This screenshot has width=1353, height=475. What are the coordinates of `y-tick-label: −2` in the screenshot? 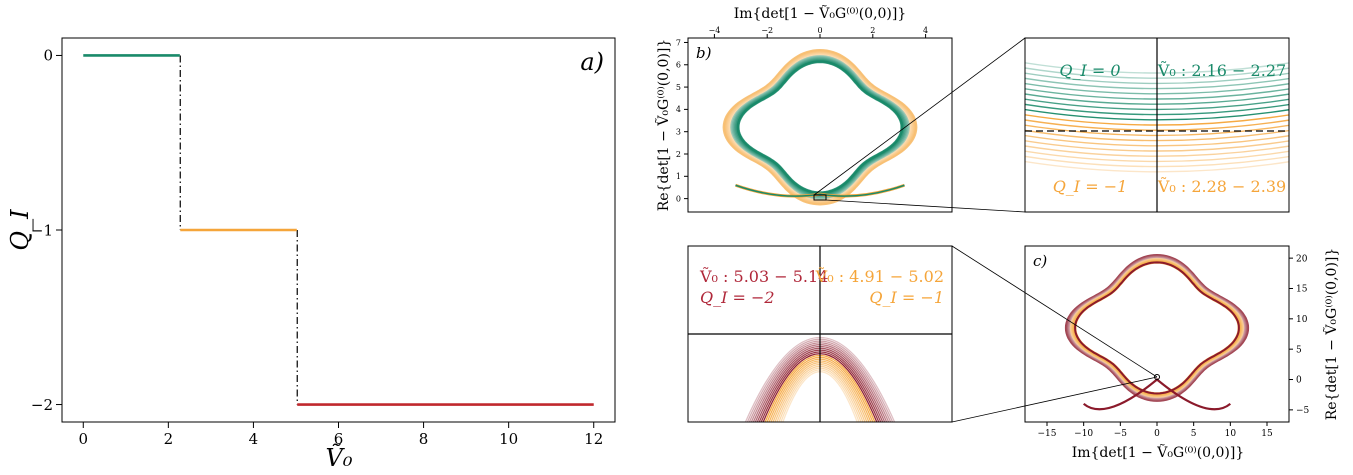 It's located at (42, 405).